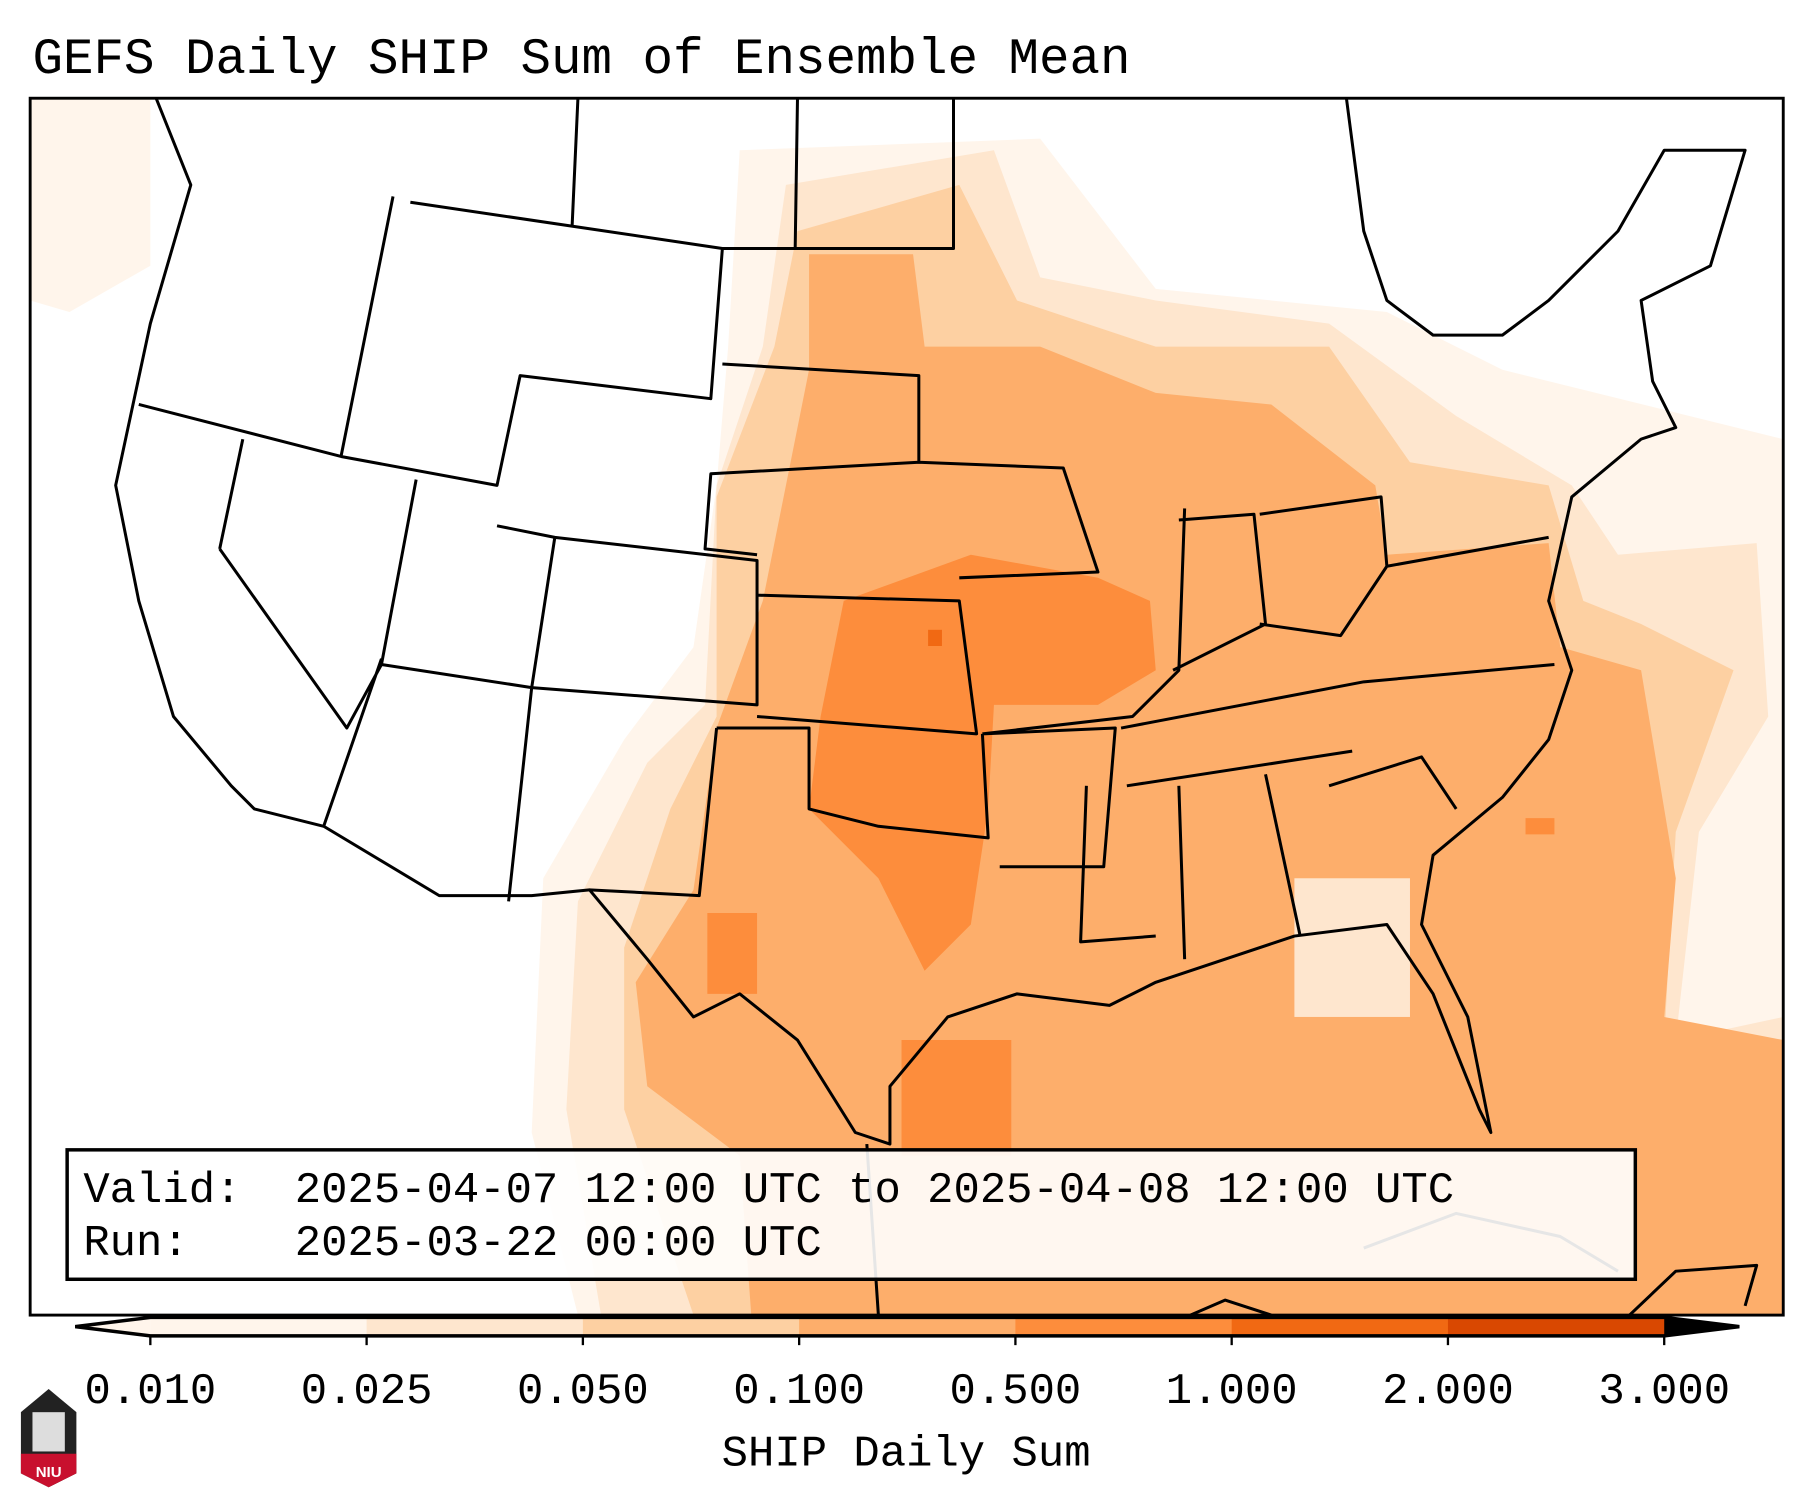 This screenshot has height=1500, width=1803. What do you see at coordinates (581, 60) in the screenshot?
I see `page-title: GEFS Daily SHIP Sum of Ensemble Mean` at bounding box center [581, 60].